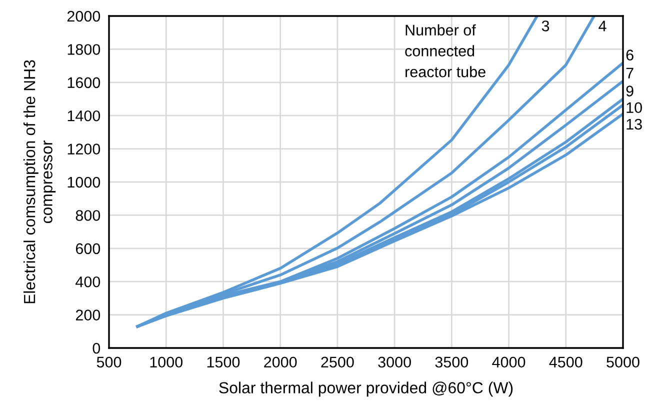  Describe the element at coordinates (634, 108) in the screenshot. I see `series-label: 10` at that location.